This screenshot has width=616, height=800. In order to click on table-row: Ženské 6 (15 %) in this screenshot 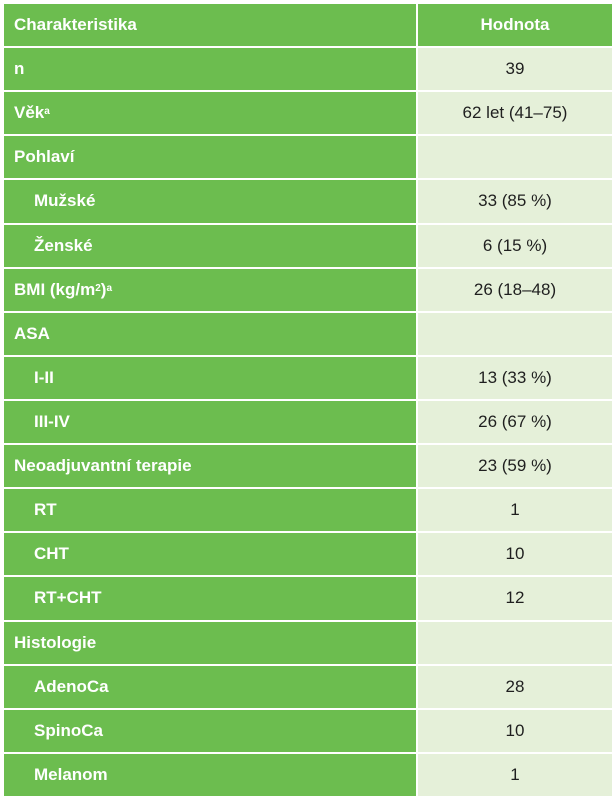, I will do `click(308, 245)`.